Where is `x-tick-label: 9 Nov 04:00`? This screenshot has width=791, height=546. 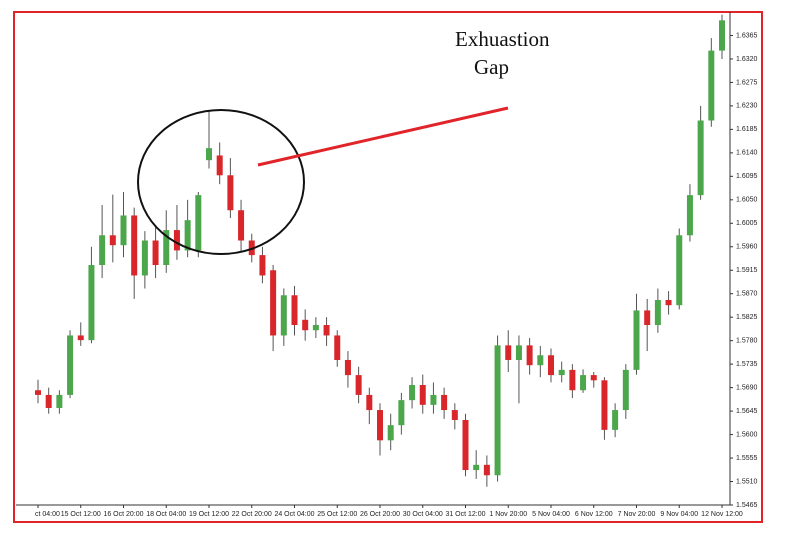 x-tick-label: 9 Nov 04:00 is located at coordinates (679, 514).